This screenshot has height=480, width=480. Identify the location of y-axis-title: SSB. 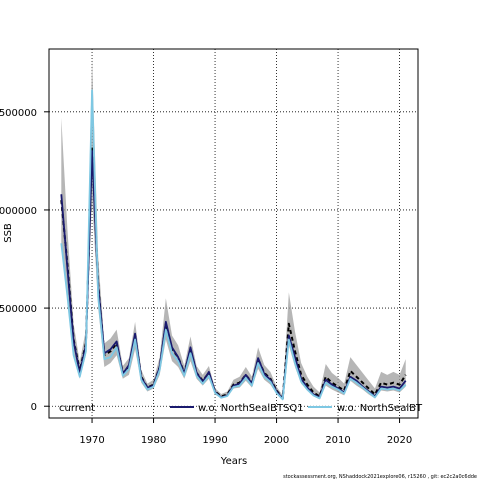
(8, 233).